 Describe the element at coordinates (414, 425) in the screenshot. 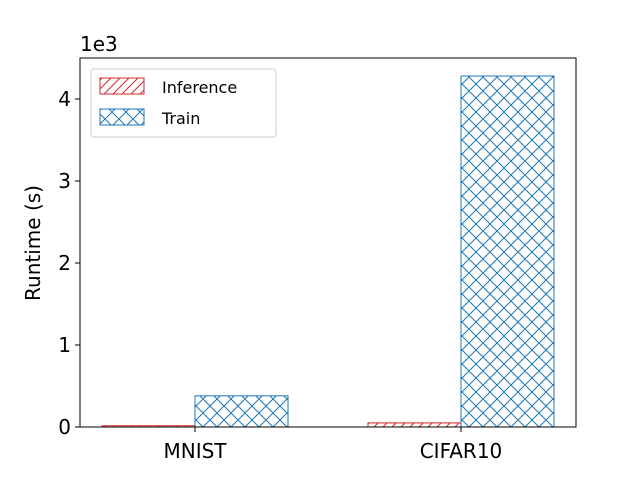

I see `bar-inference-cifar10` at that location.